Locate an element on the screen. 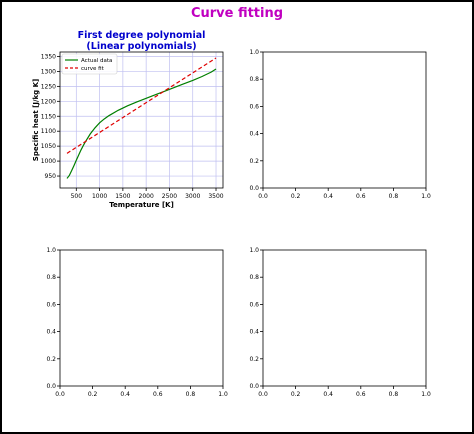  legend-entry: Actual data is located at coordinates (96, 61).